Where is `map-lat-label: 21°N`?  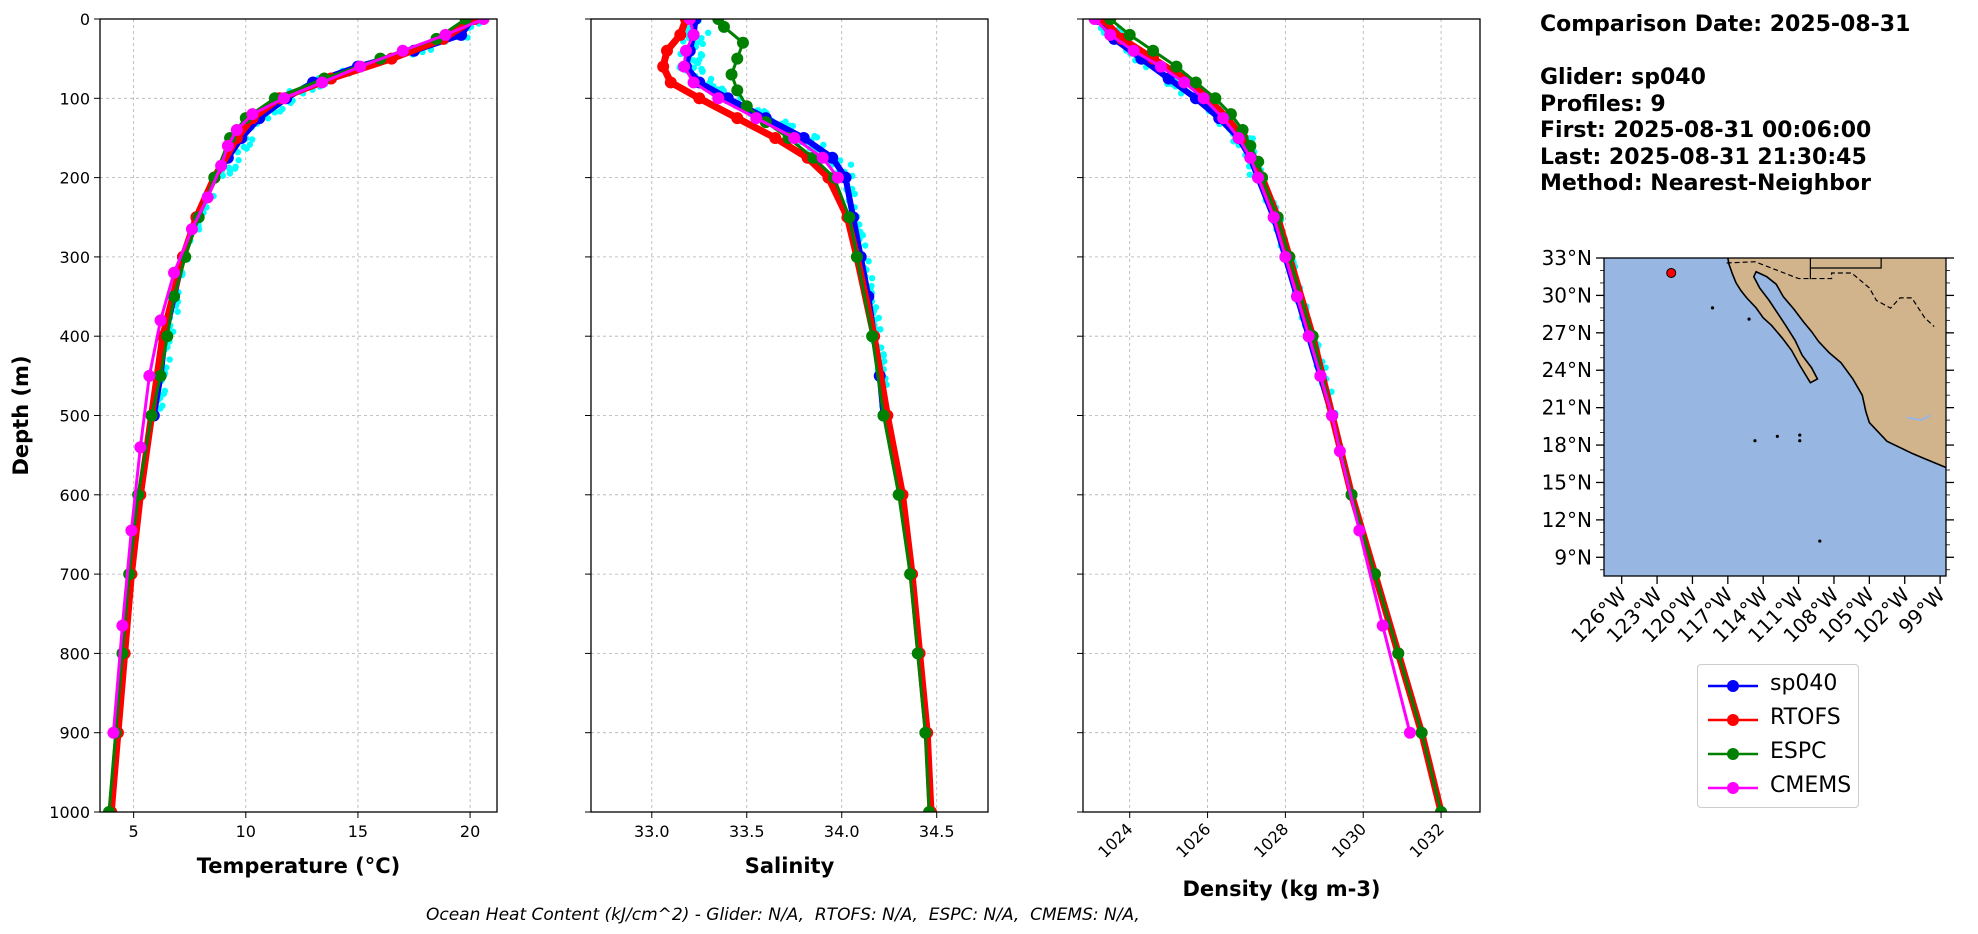 map-lat-label: 21°N is located at coordinates (1567, 408).